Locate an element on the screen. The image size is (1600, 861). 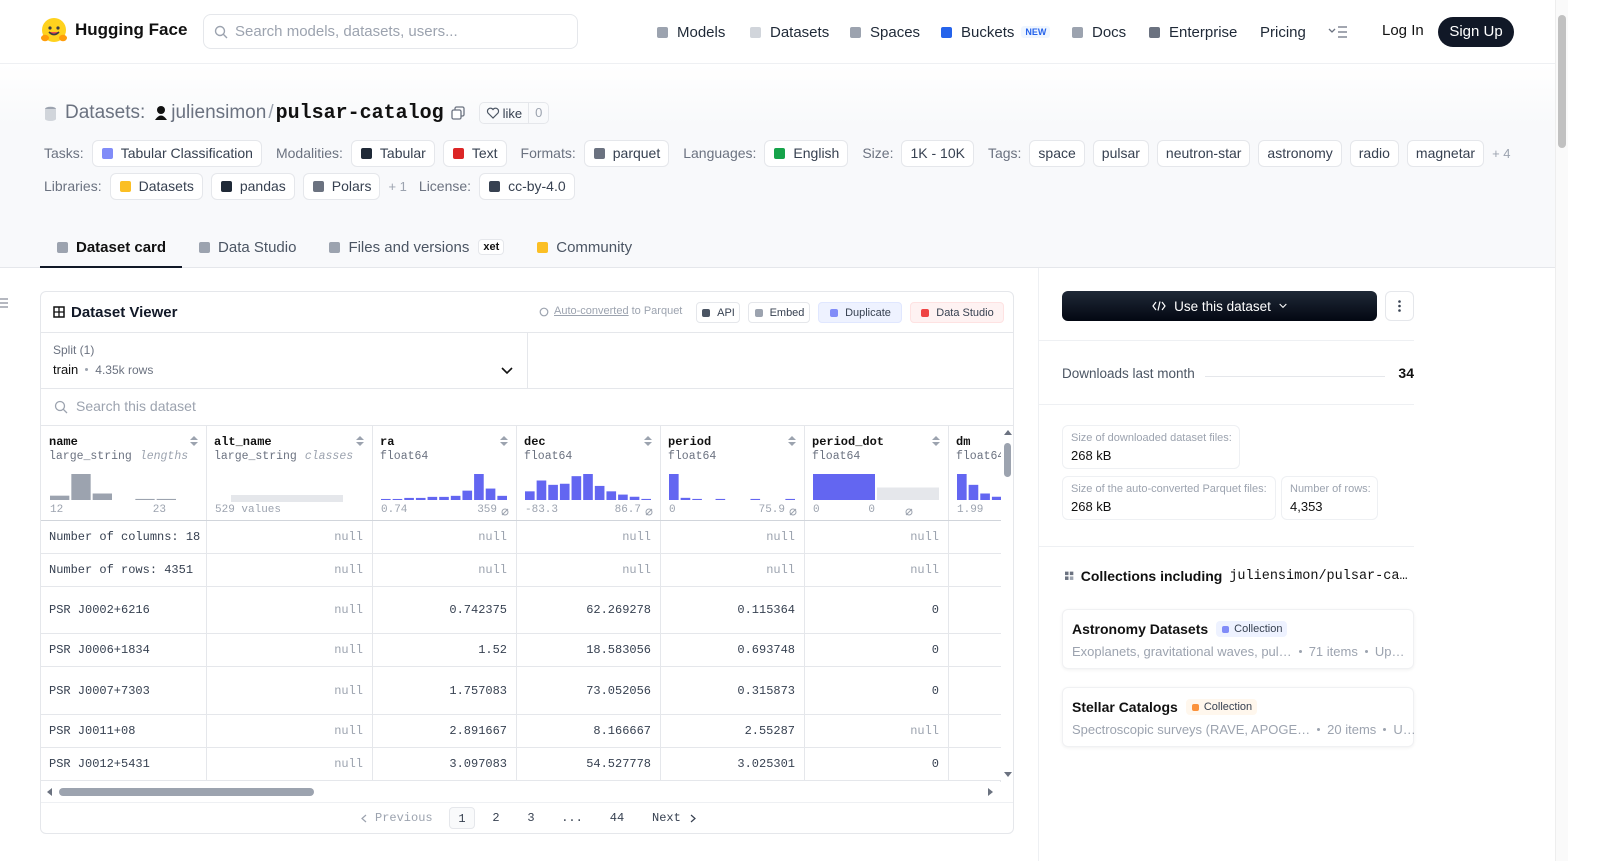
tab: Dataset card is located at coordinates (111, 249).